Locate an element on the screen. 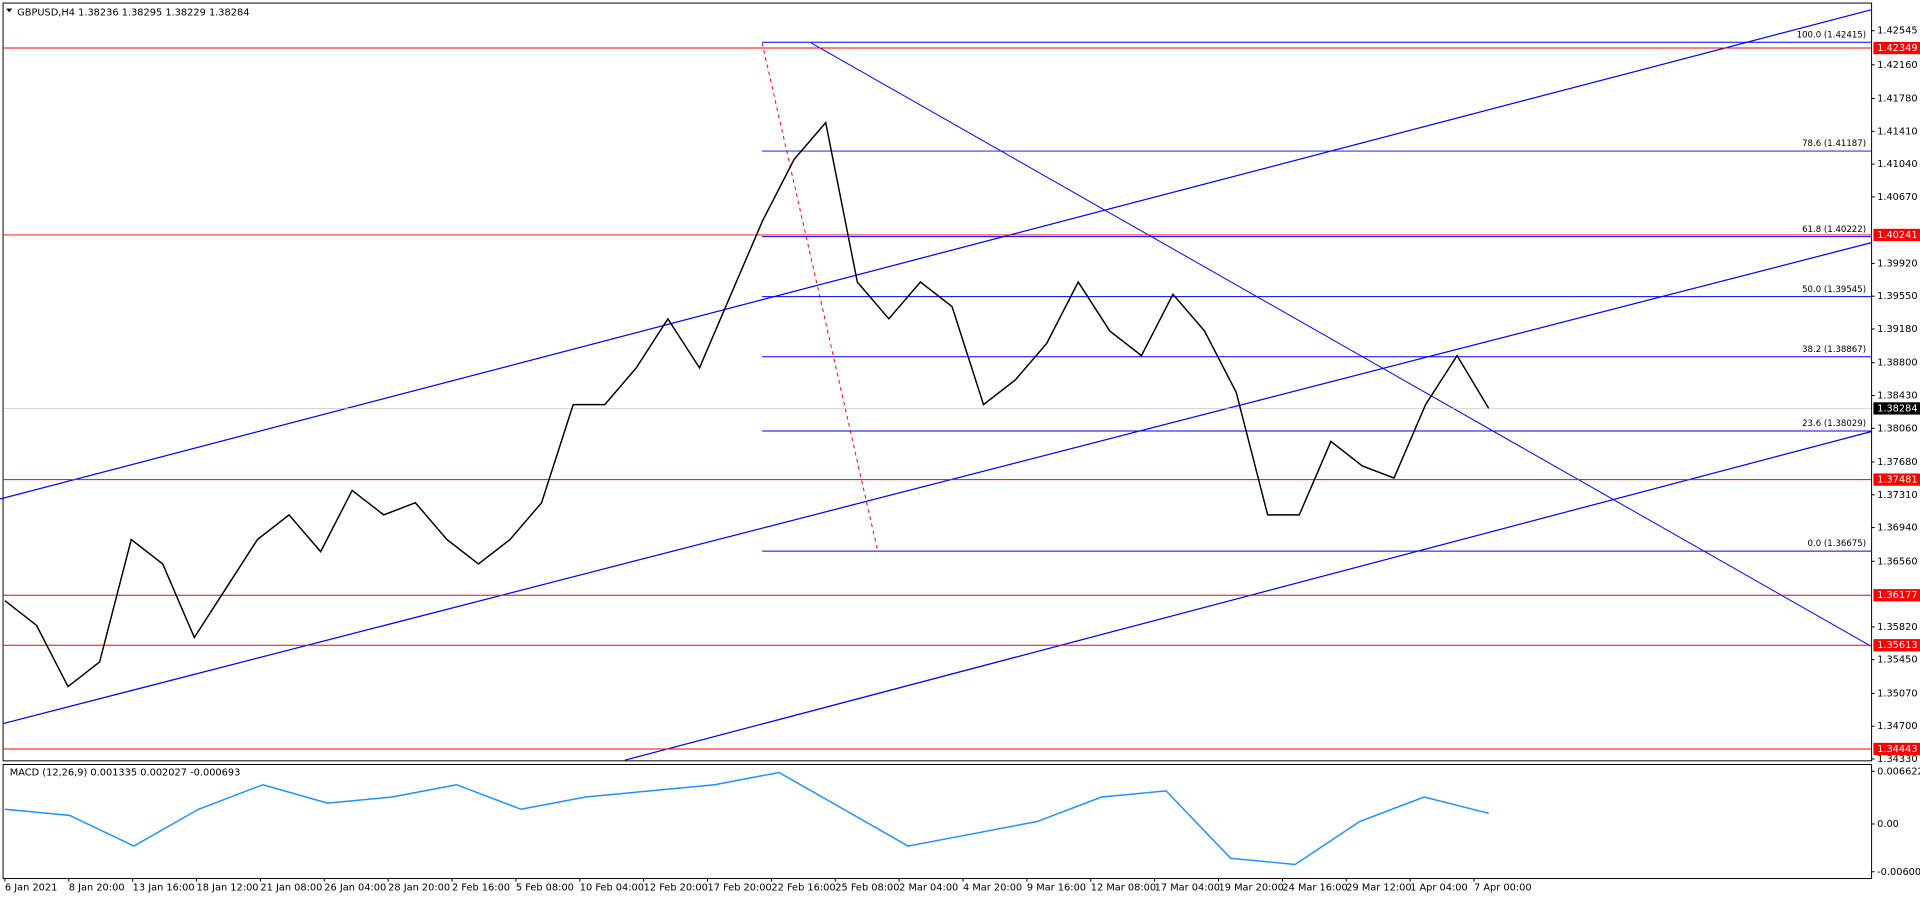 This screenshot has height=900, width=1920. y-tick-label: 1.39550 is located at coordinates (1897, 296).